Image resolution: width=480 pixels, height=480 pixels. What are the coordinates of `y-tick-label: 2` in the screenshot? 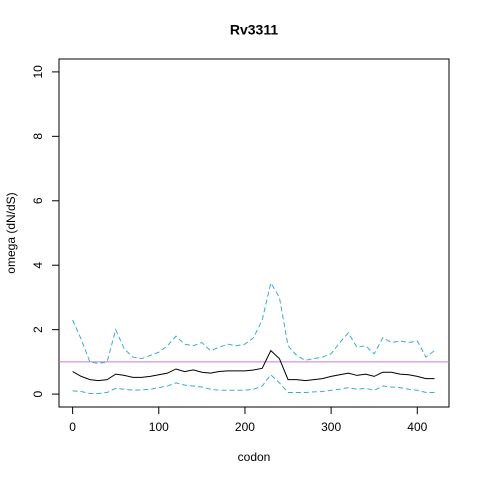 It's located at (38, 329).